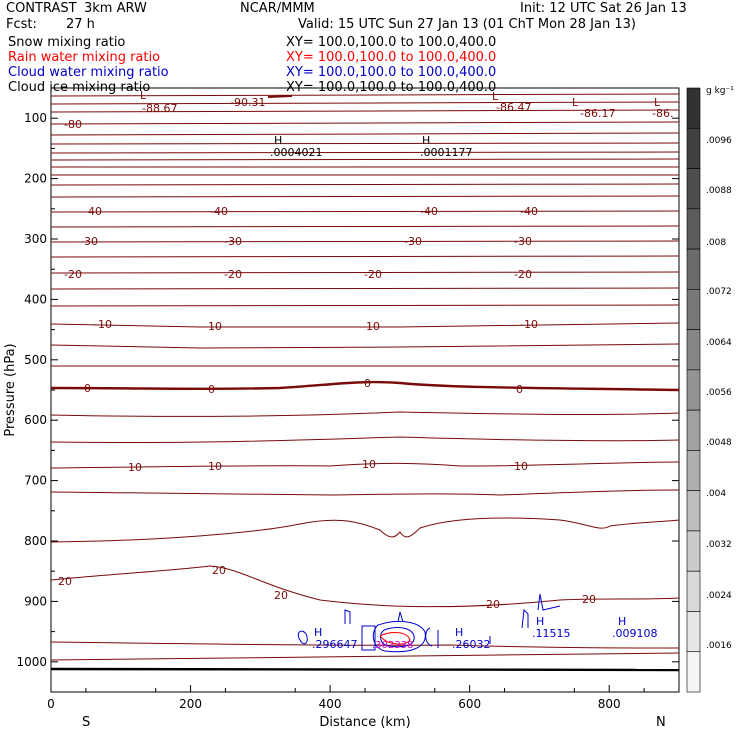 This screenshot has width=740, height=740. What do you see at coordinates (719, 646) in the screenshot?
I see `colorbar-tick-label: .0016` at bounding box center [719, 646].